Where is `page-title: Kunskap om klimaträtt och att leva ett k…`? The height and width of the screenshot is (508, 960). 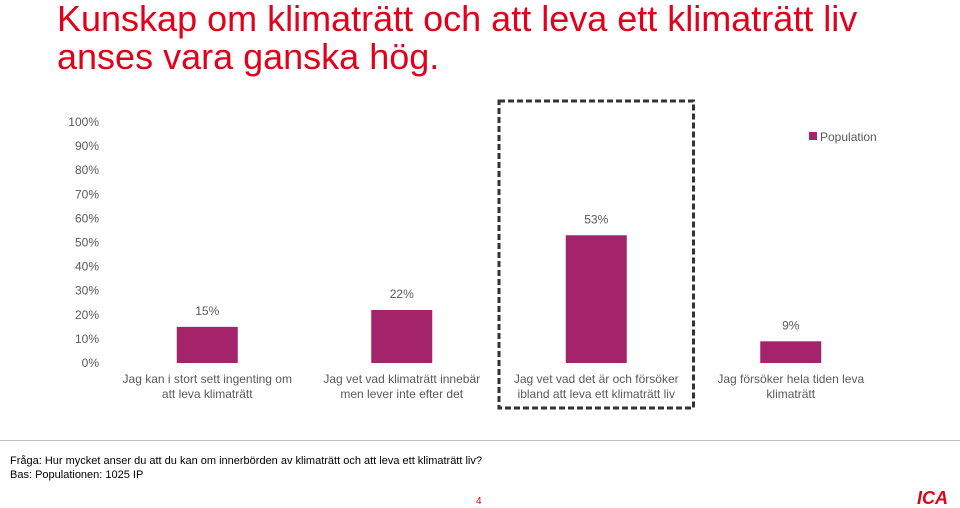 page-title: Kunskap om klimaträtt och att leva ett k… is located at coordinates (457, 38).